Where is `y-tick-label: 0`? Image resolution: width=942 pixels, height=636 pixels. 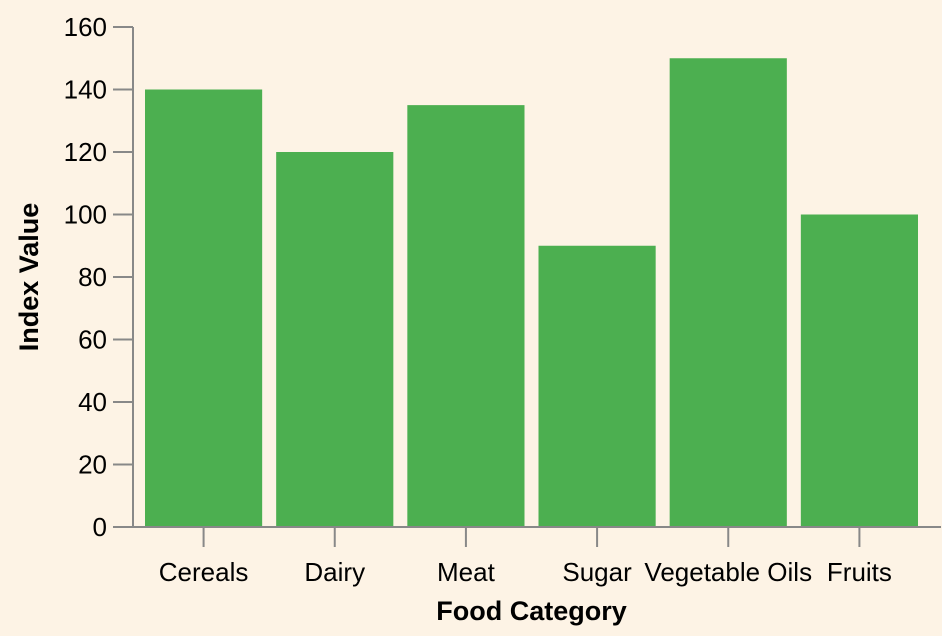
y-tick-label: 0 is located at coordinates (100, 527).